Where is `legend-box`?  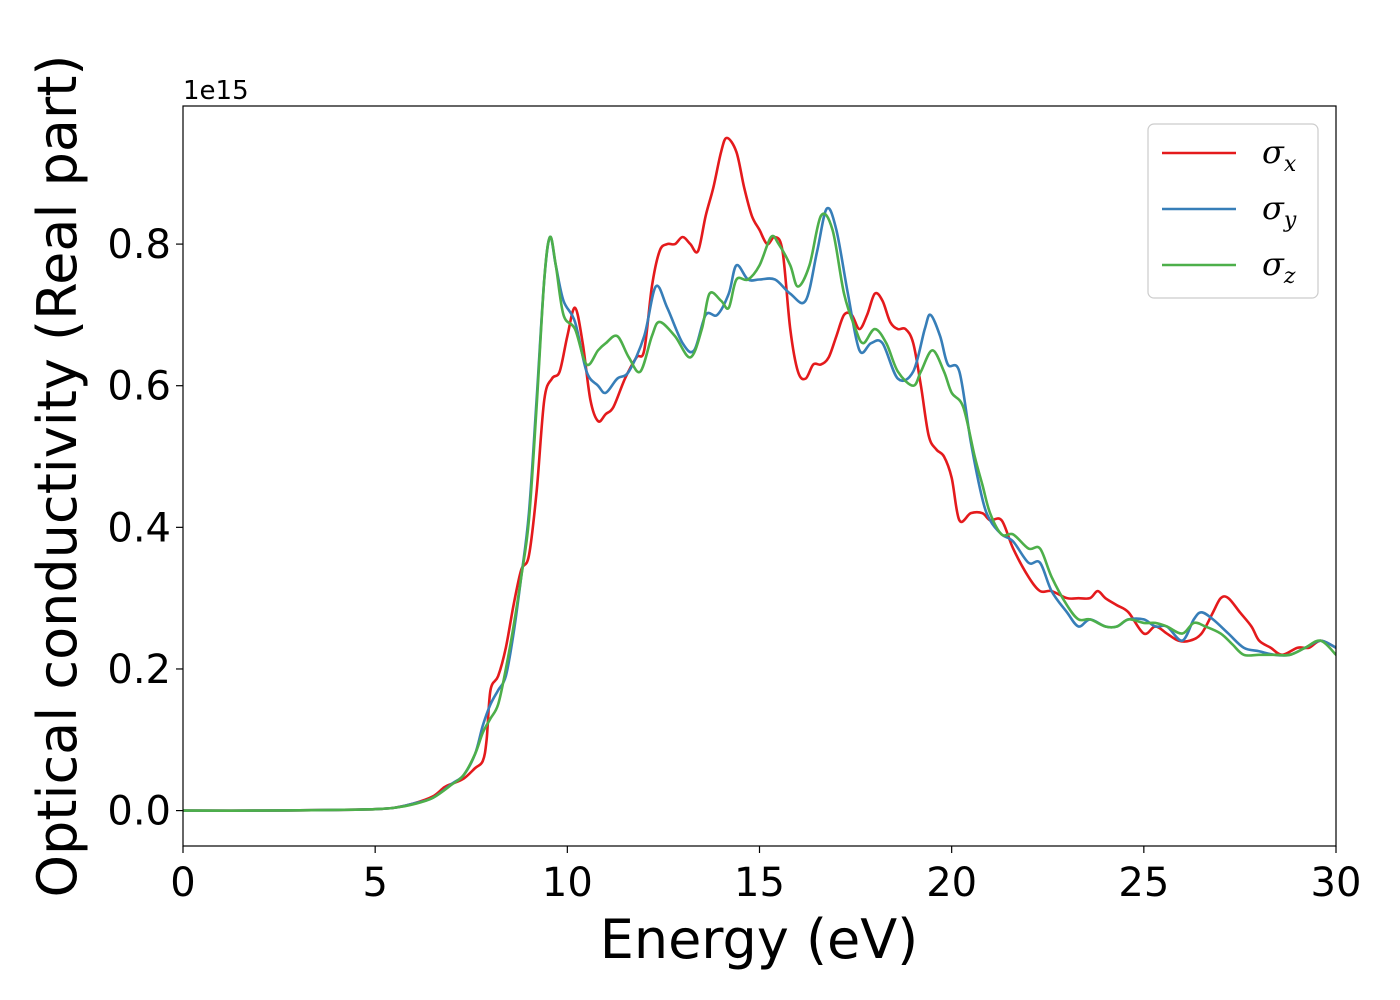
legend-box is located at coordinates (1233, 211).